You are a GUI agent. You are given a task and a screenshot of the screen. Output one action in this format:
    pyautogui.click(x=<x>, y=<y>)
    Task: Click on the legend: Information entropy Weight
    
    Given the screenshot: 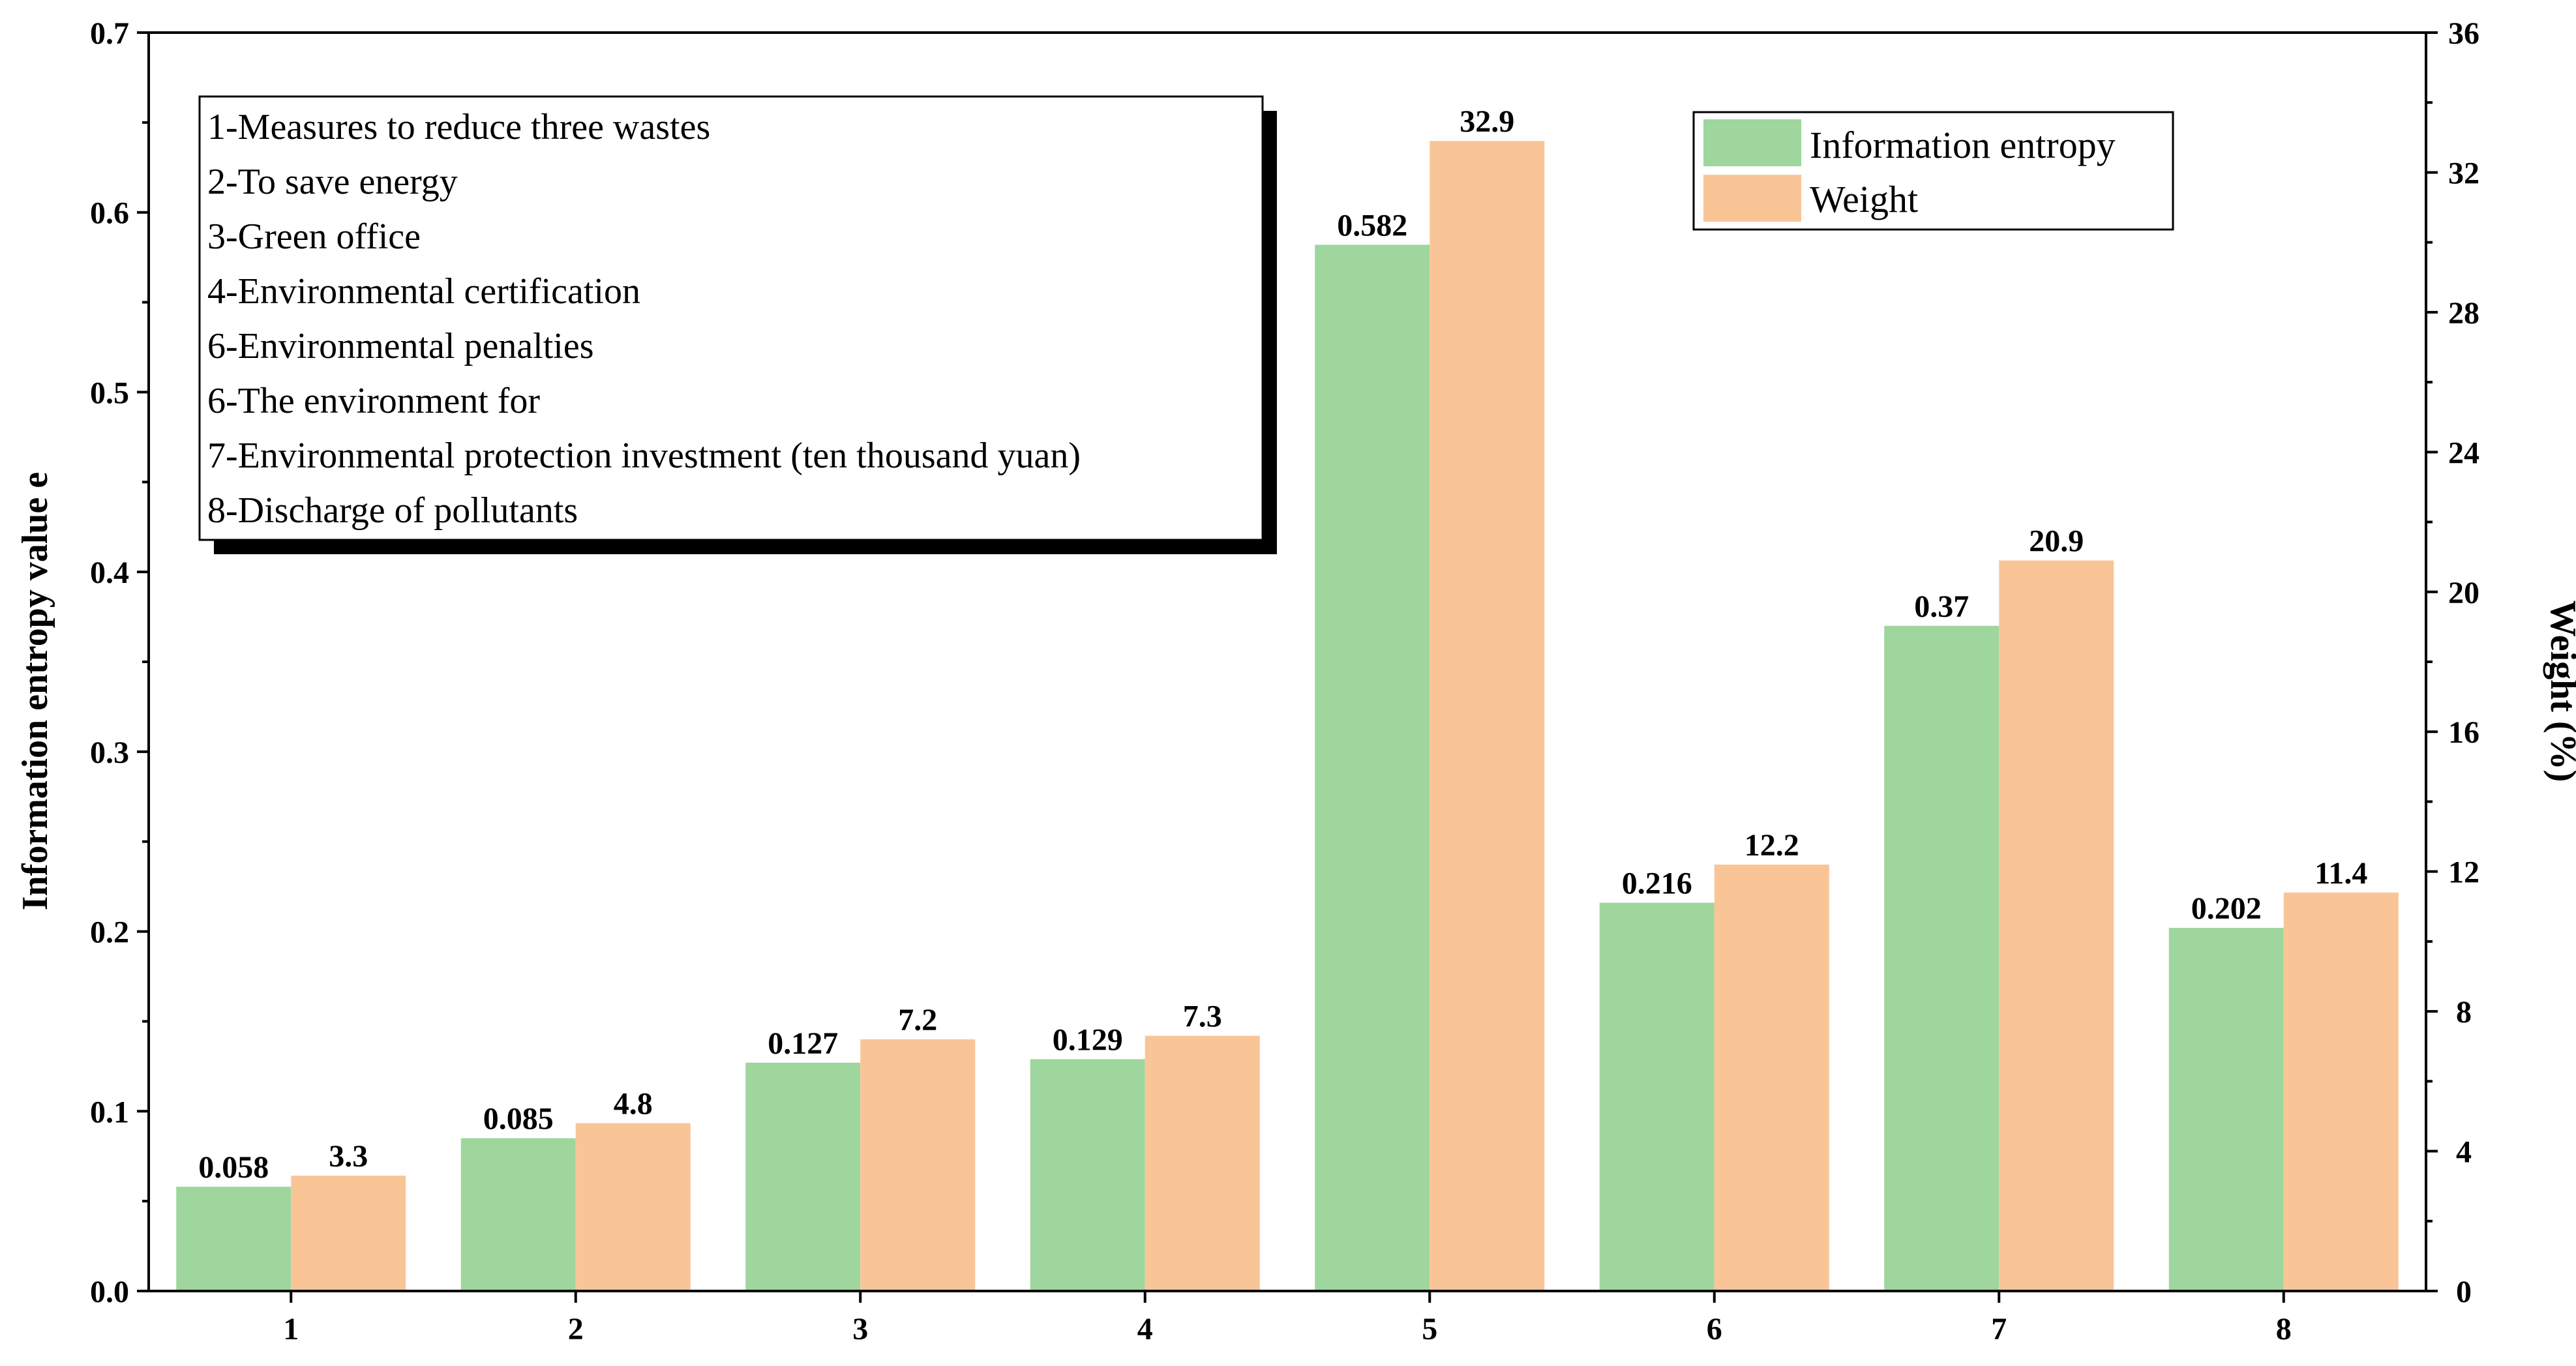 What is the action you would take?
    pyautogui.click(x=1933, y=171)
    